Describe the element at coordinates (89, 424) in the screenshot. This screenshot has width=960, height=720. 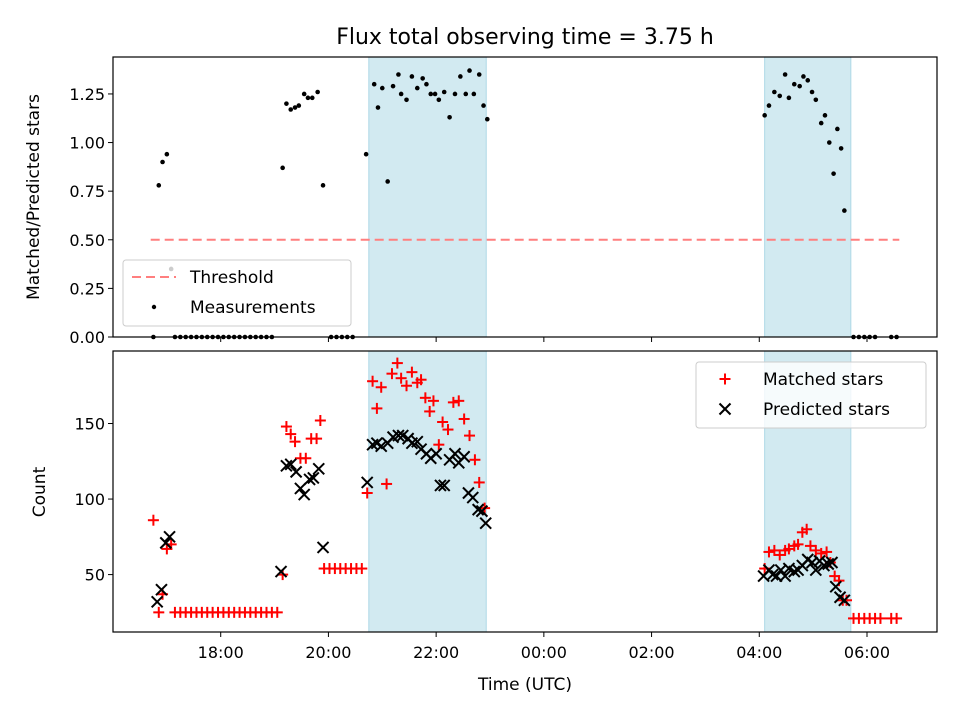
I see `y-tick-label: 150` at that location.